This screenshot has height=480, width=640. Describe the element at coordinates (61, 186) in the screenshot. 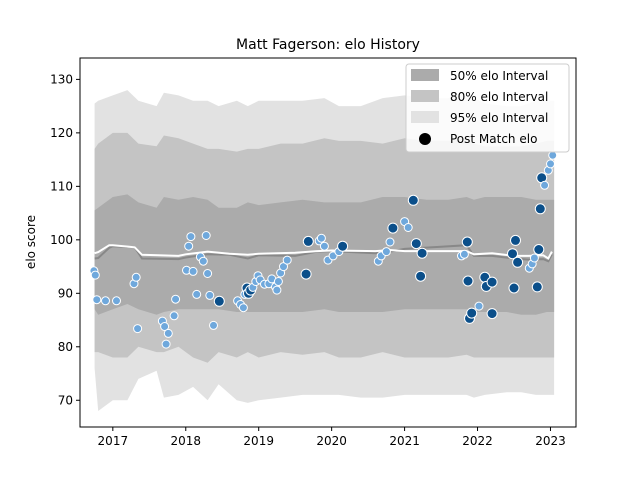

I see `y-tick-label: 110` at that location.